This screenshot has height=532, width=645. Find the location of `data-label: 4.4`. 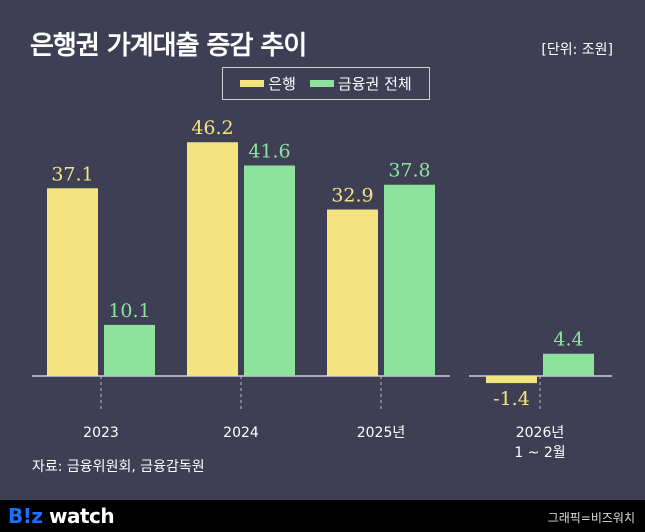

data-label: 4.4 is located at coordinates (568, 340).